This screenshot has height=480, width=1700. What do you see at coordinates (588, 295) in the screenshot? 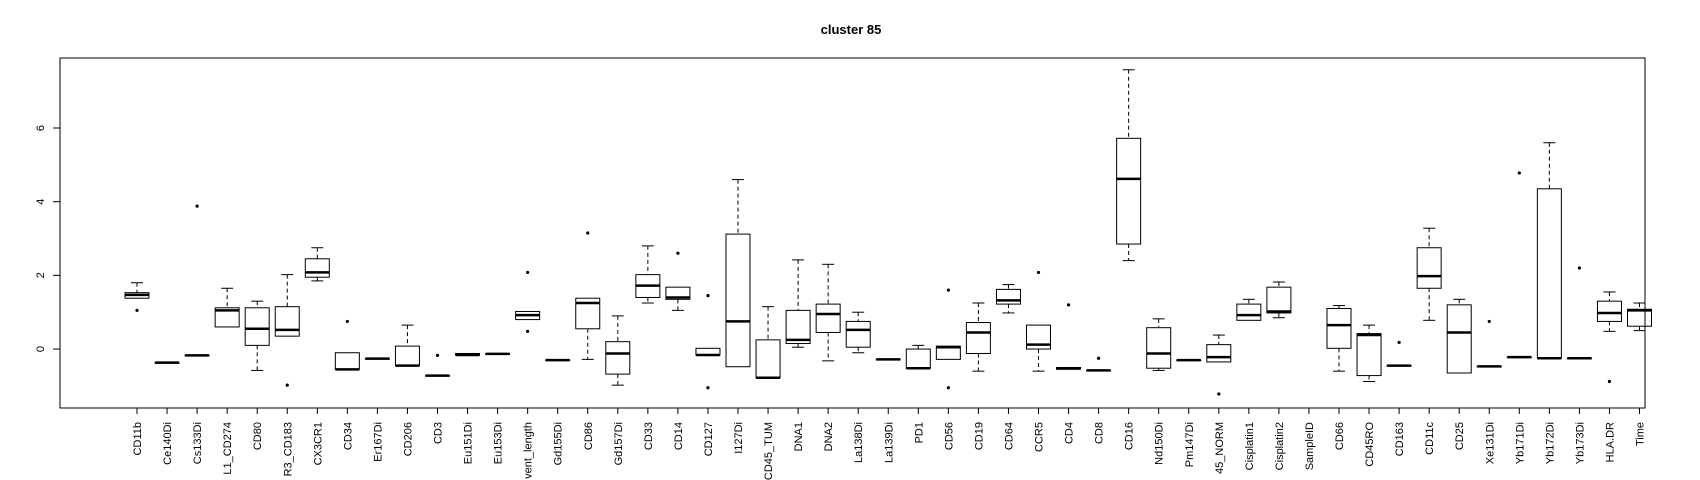
I see `box-CD86` at bounding box center [588, 295].